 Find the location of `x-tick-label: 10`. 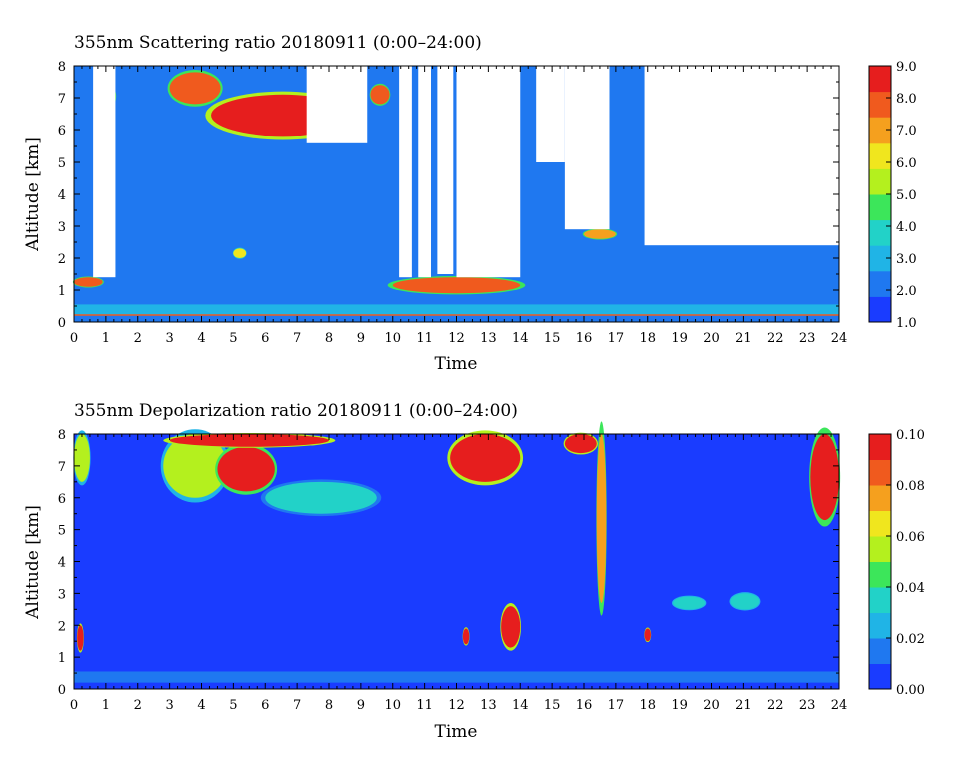

x-tick-label: 10 is located at coordinates (392, 338).